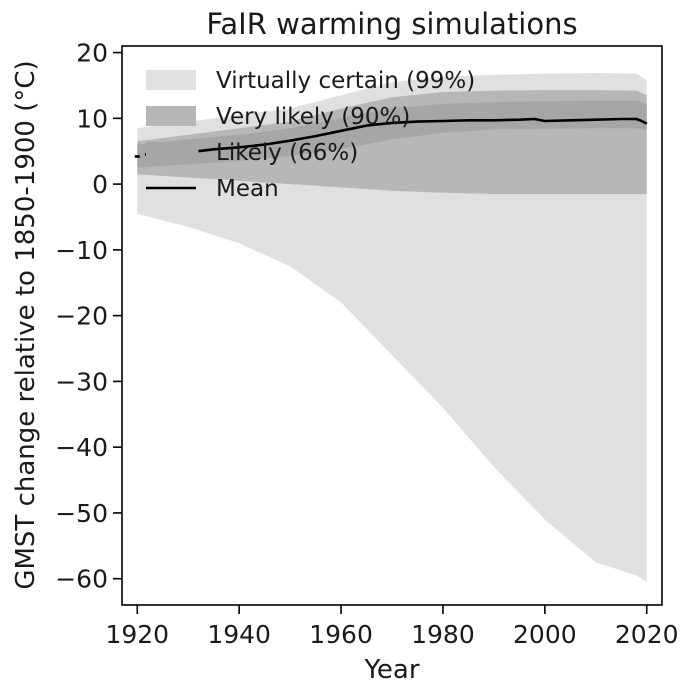 The width and height of the screenshot is (692, 694). Describe the element at coordinates (443, 634) in the screenshot. I see `x-tick-label: 1980` at that location.